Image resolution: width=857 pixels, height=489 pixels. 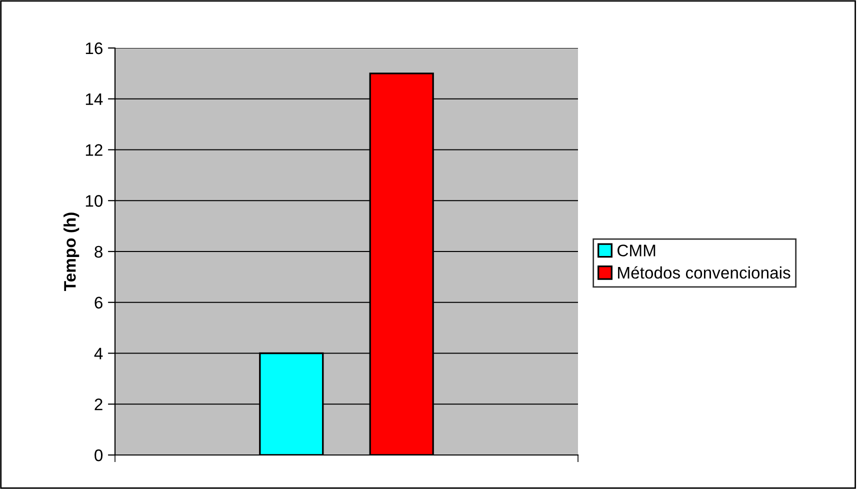 I want to click on legend-label: CMM, so click(x=637, y=250).